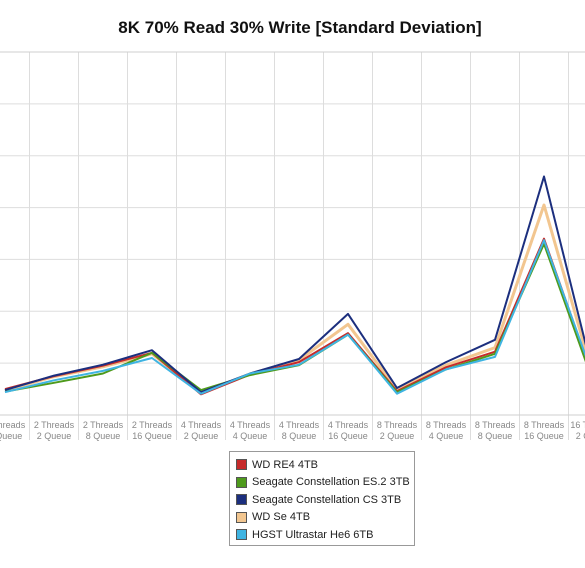 This screenshot has height=568, width=585. Describe the element at coordinates (299, 430) in the screenshot. I see `x-tick-label: 4 Threads 8 Queue` at that location.